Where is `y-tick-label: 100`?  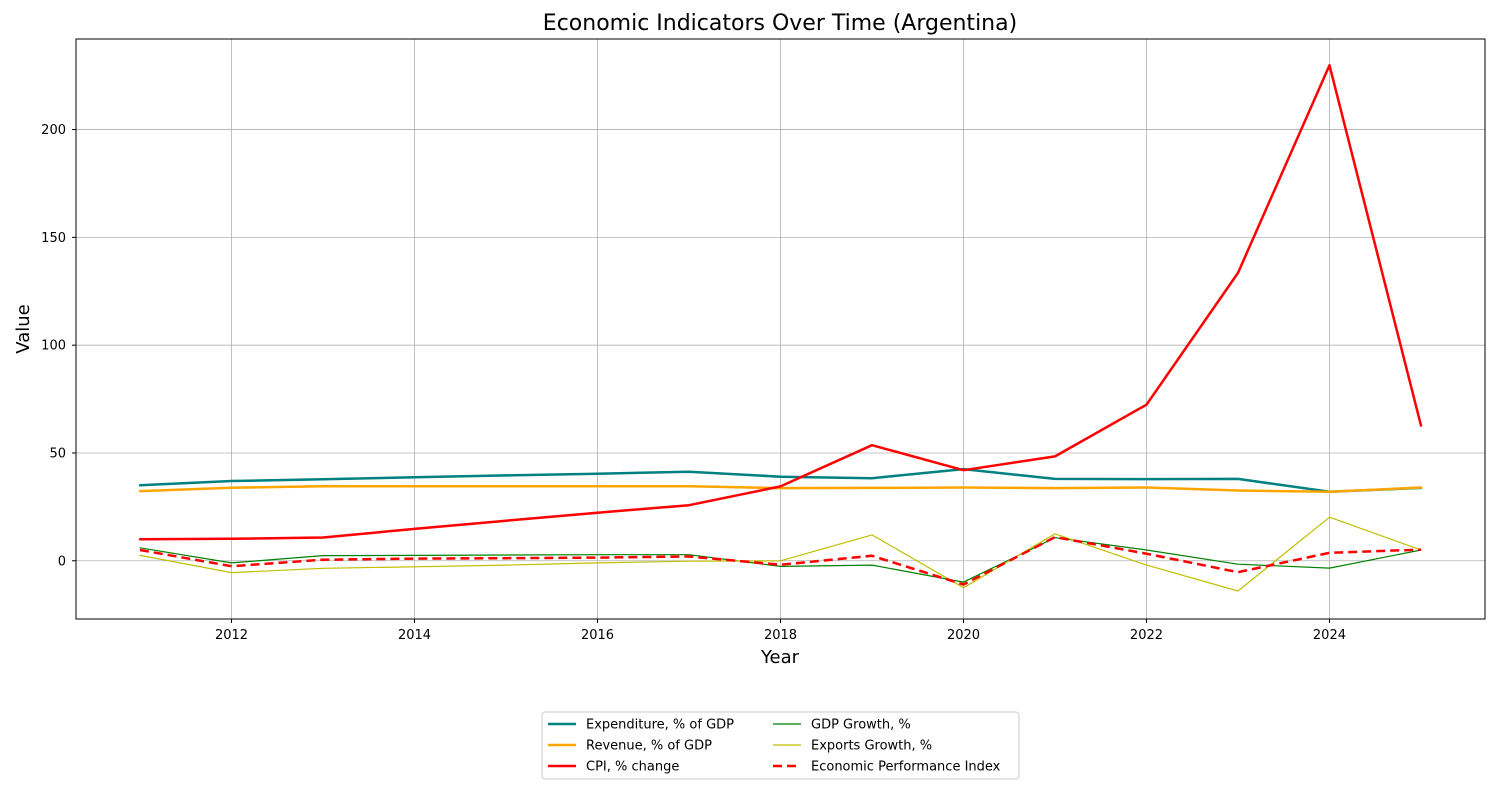 y-tick-label: 100 is located at coordinates (53, 346).